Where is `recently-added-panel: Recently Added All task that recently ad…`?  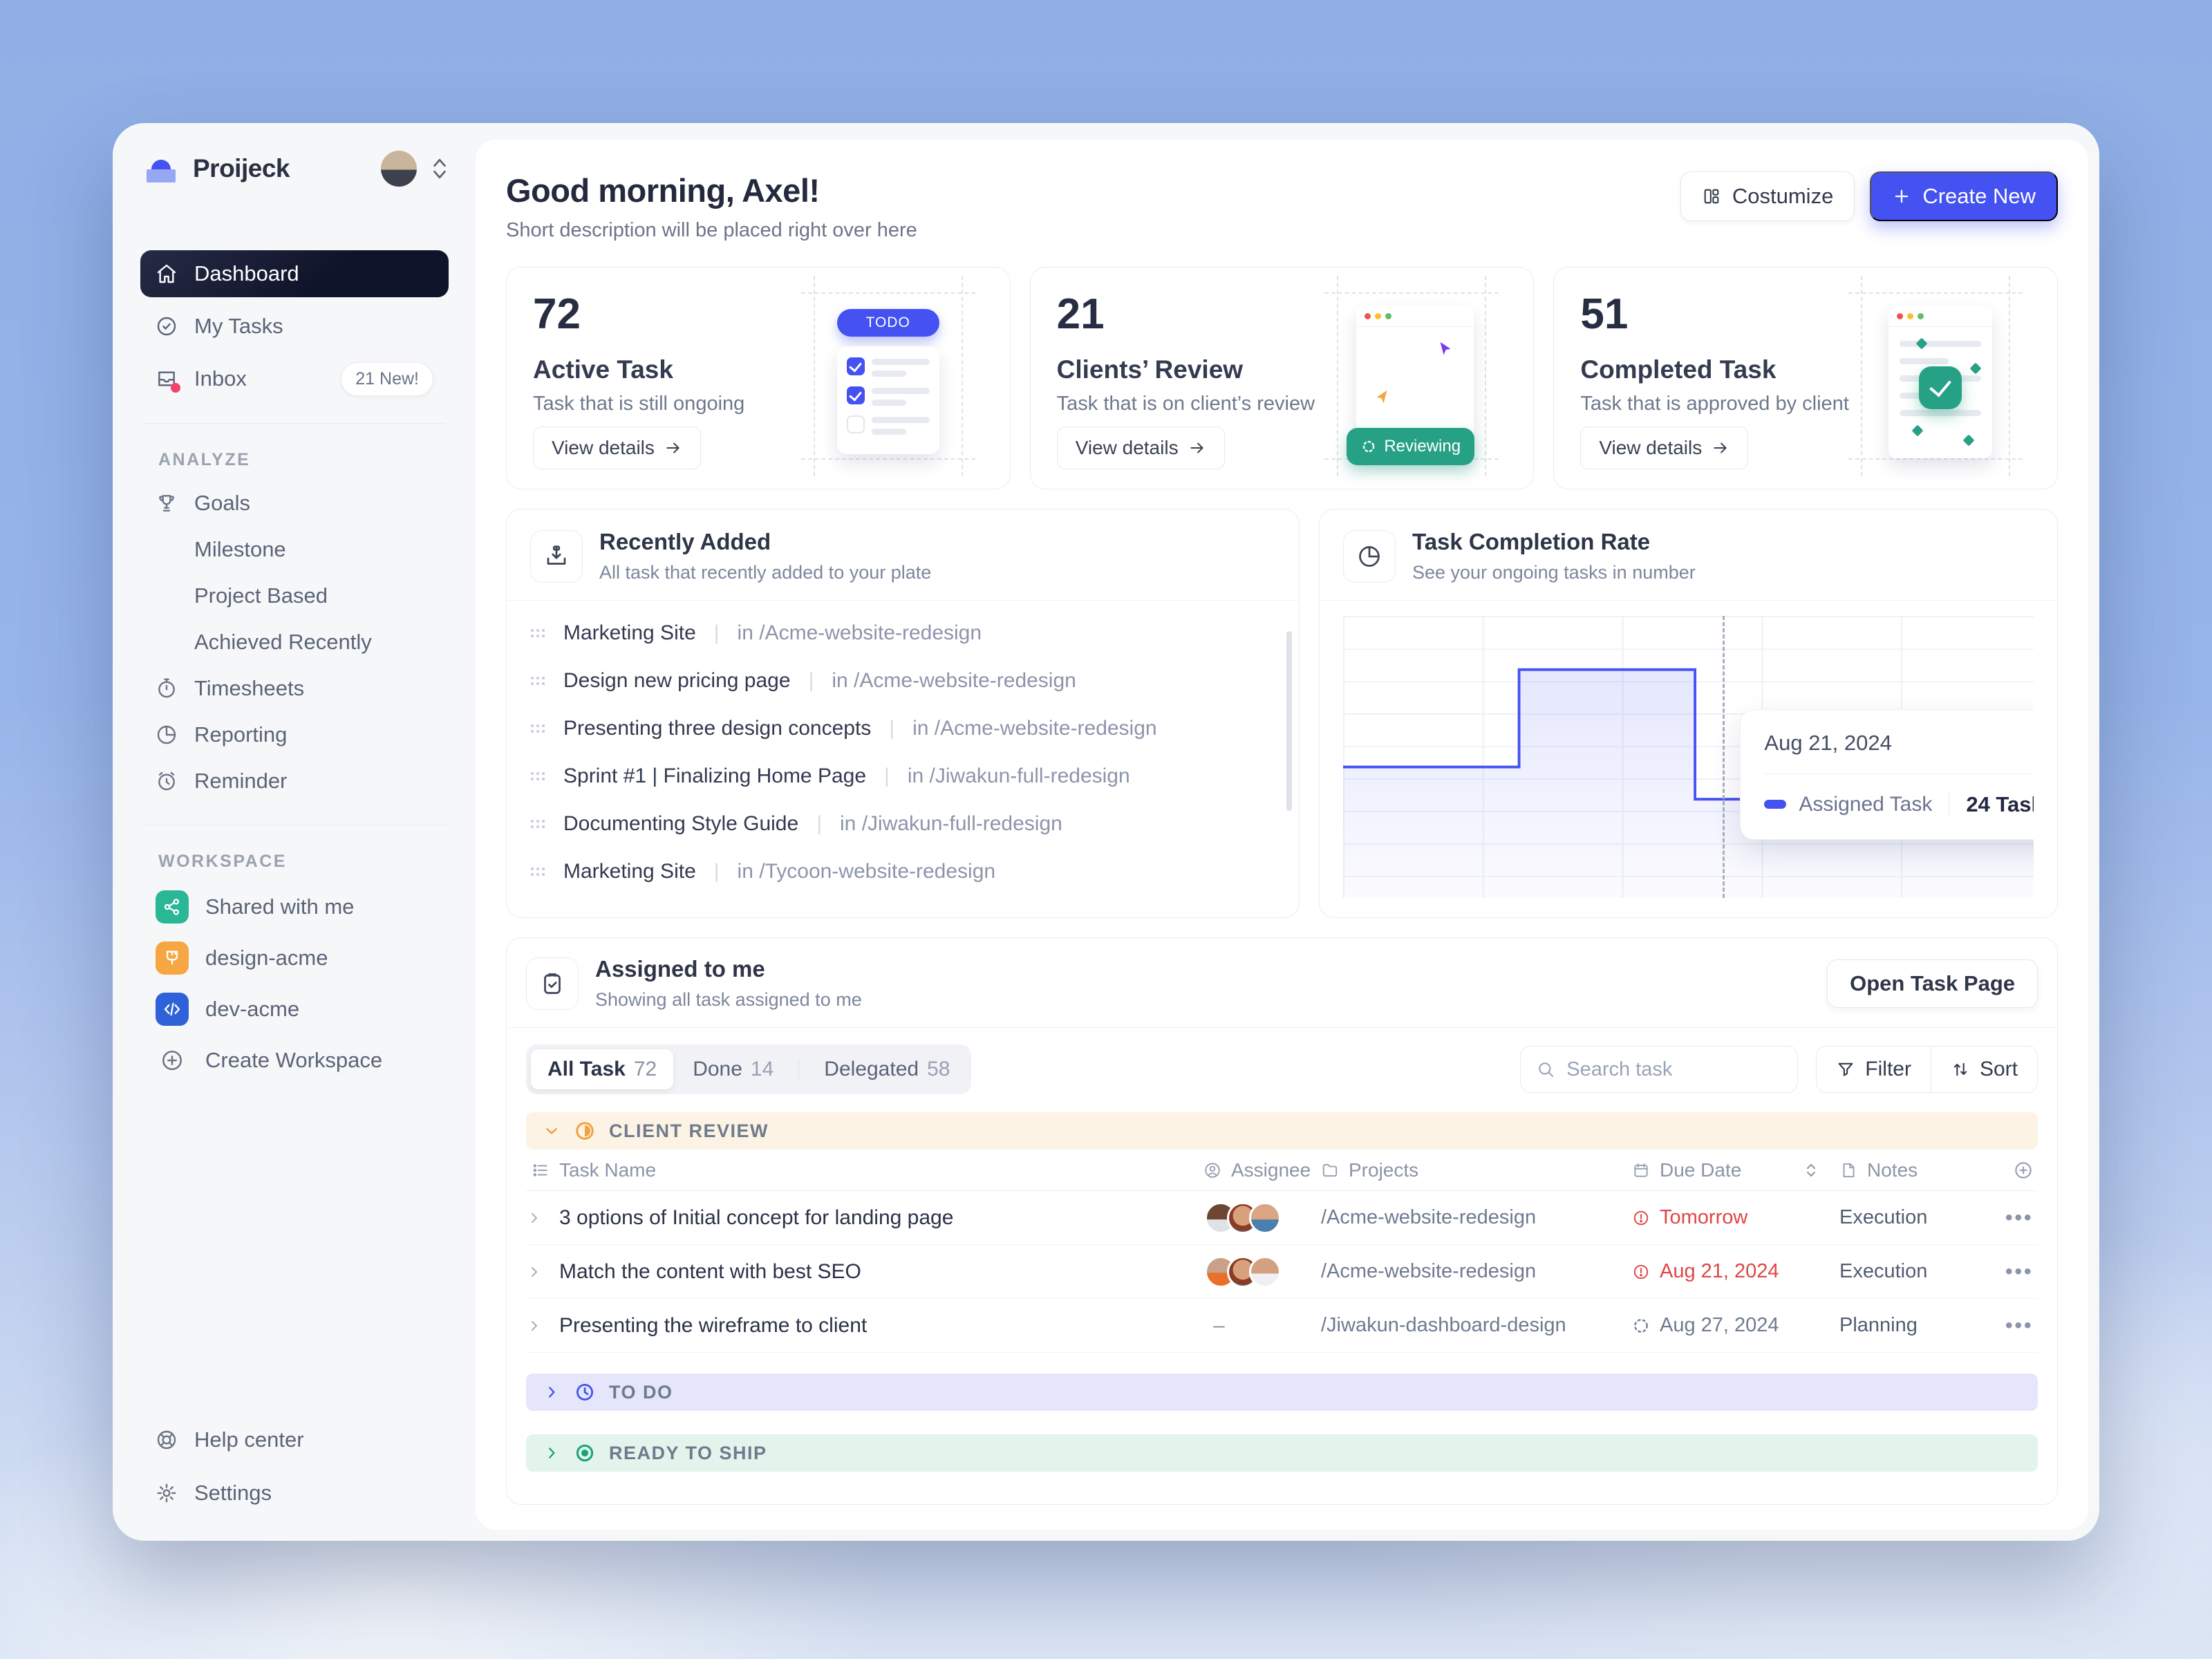 recently-added-panel: Recently Added All task that recently ad… is located at coordinates (903, 714).